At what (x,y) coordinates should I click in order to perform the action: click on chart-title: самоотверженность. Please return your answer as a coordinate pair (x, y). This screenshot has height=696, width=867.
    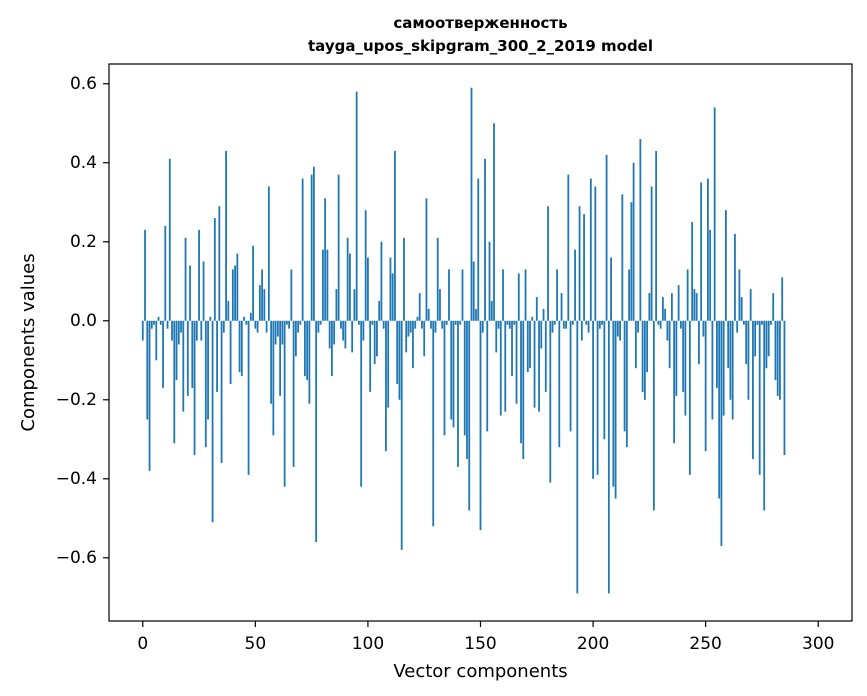
    Looking at the image, I should click on (480, 23).